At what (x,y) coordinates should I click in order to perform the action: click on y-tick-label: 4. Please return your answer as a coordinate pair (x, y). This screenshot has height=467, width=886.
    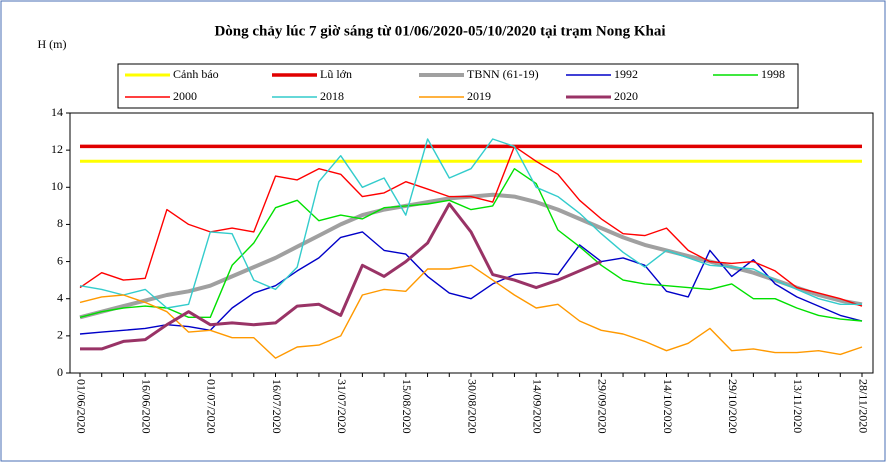
    Looking at the image, I should click on (60, 297).